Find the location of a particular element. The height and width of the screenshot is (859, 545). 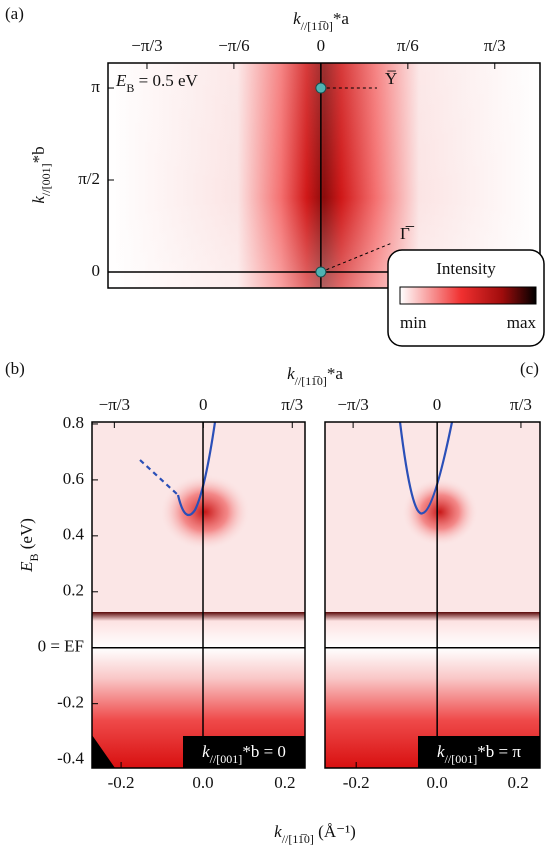

x-axis-label: k//[11̅0]*a is located at coordinates (321, 21).